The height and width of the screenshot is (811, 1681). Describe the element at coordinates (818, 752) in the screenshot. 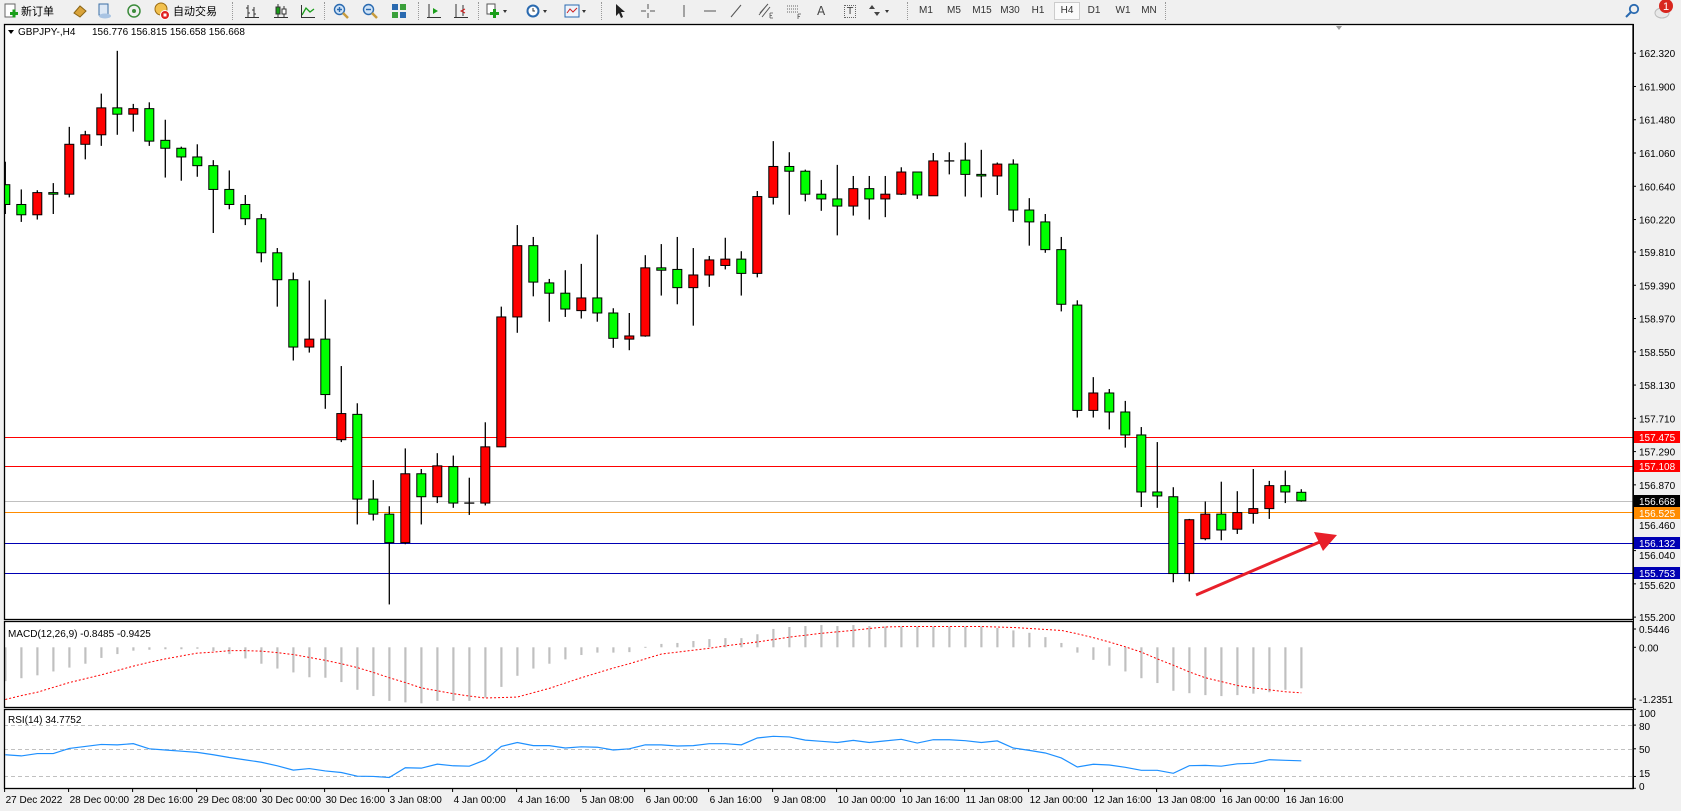

I see `rsi-pane` at that location.